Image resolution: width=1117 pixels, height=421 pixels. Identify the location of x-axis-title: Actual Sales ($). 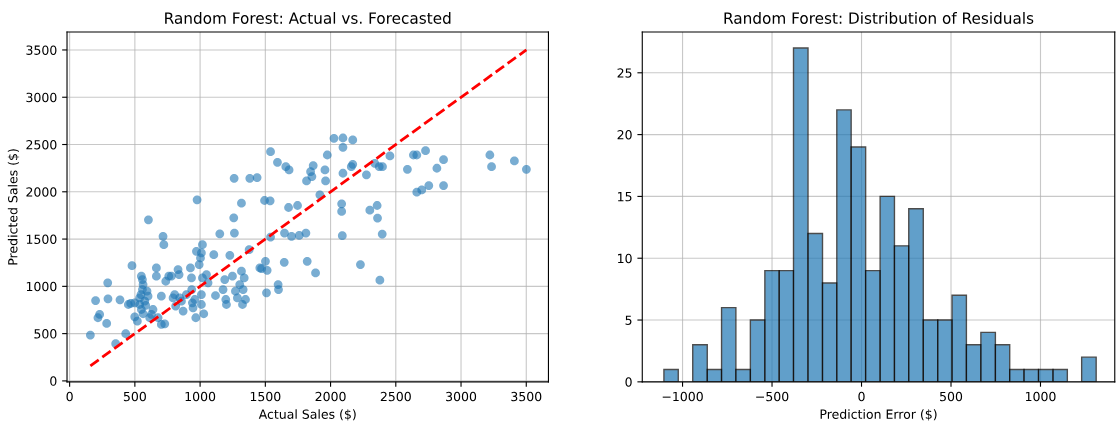
(307, 415).